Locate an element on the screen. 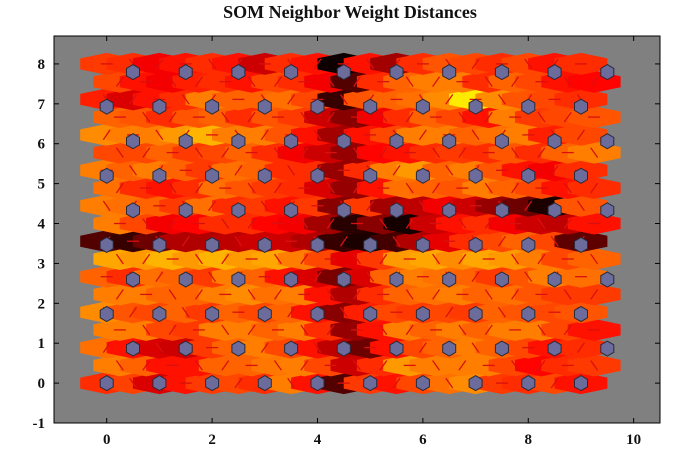 The width and height of the screenshot is (700, 475). y-tick-label: 6 is located at coordinates (42, 145).